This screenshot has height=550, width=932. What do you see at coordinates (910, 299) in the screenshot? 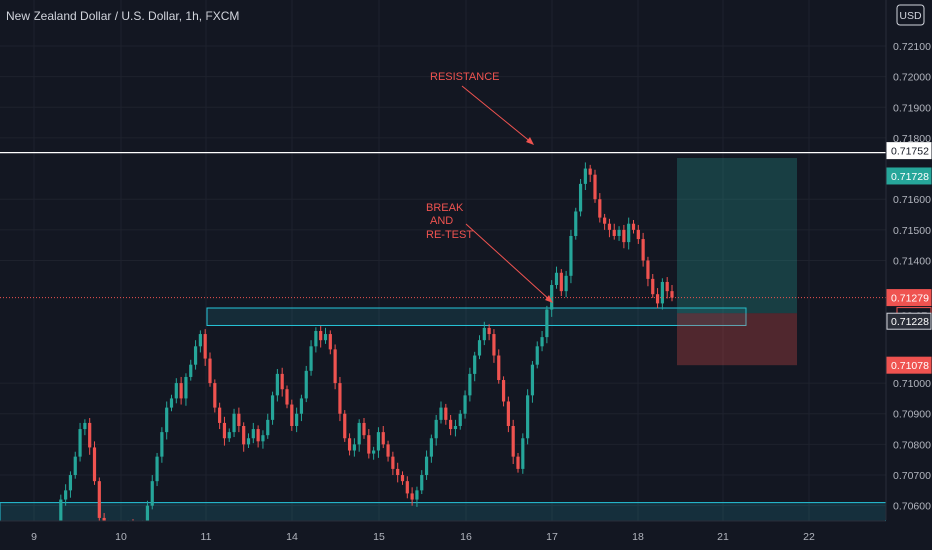
I see `current-badge-label: 0.71279` at bounding box center [910, 299].